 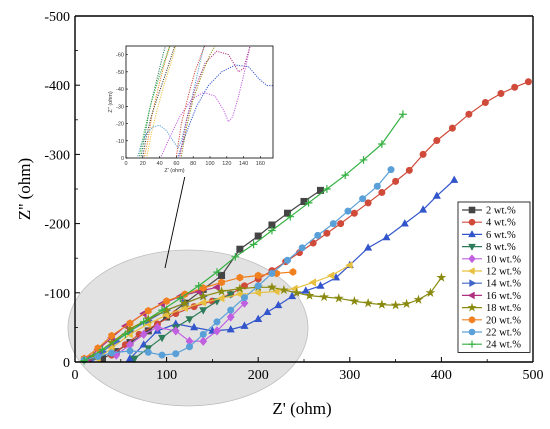 I want to click on y-tick-label: -200, so click(x=57, y=225).